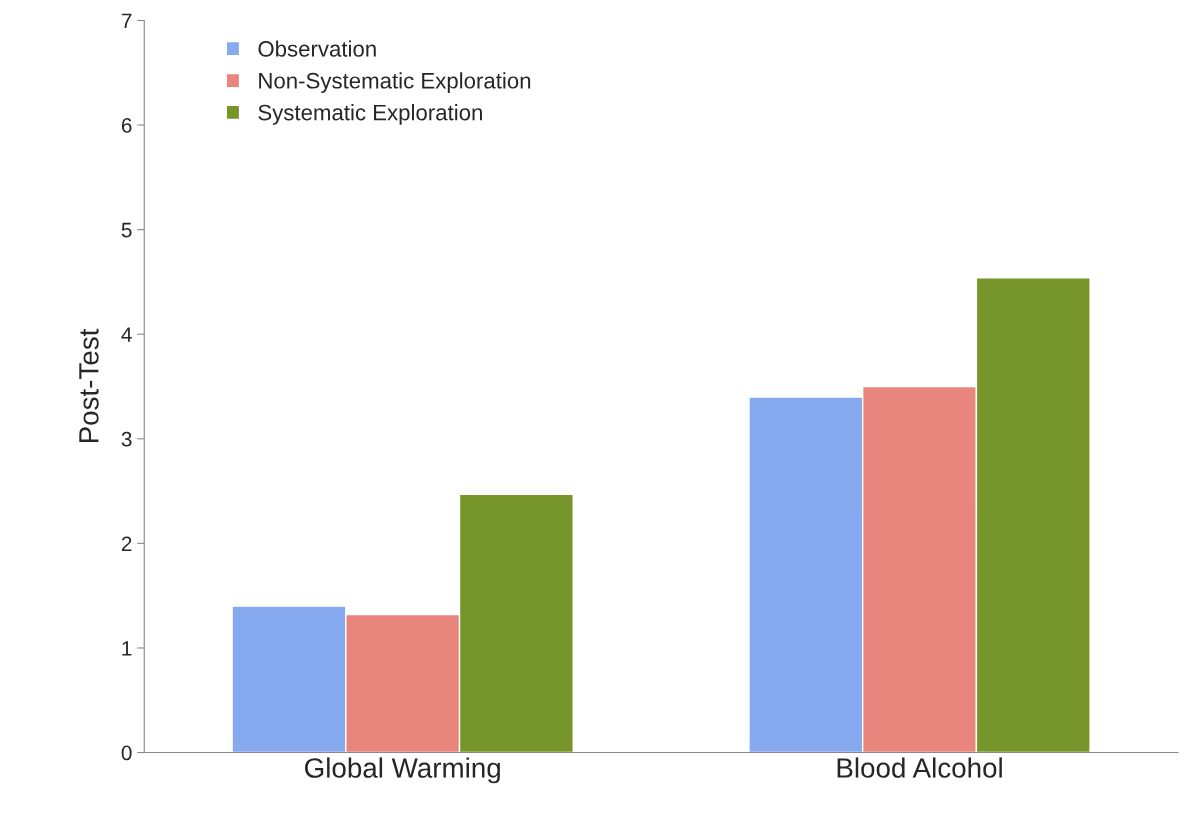  What do you see at coordinates (126, 125) in the screenshot?
I see `y-tick-label: 6` at bounding box center [126, 125].